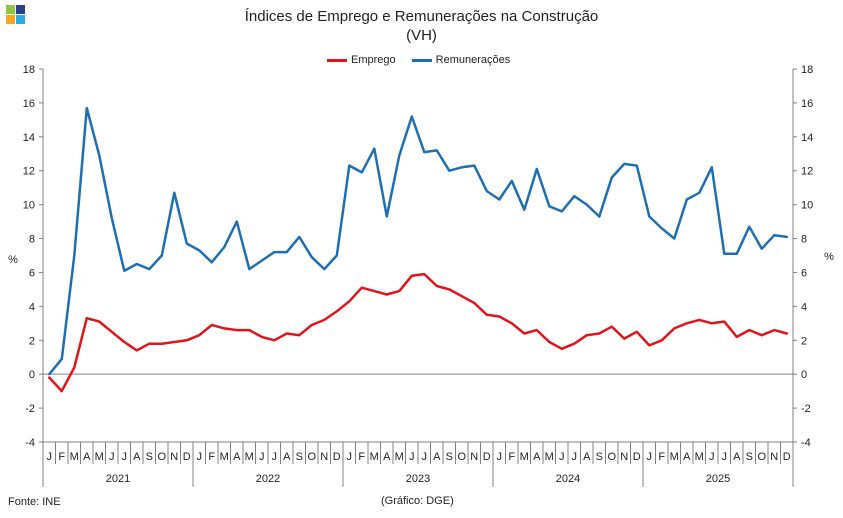 The width and height of the screenshot is (843, 518). What do you see at coordinates (20, 9) in the screenshot?
I see `logo-square-navy` at bounding box center [20, 9].